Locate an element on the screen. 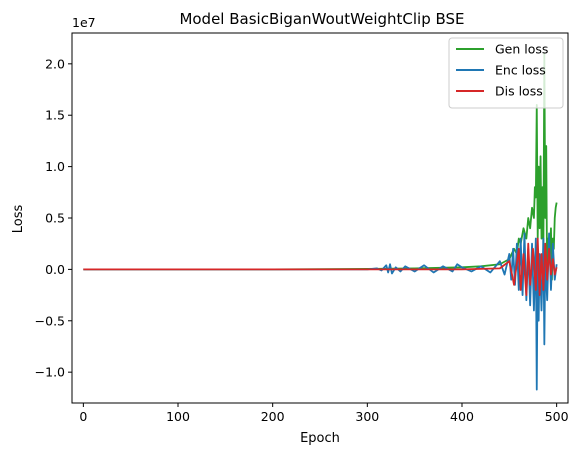 The width and height of the screenshot is (578, 455). x-tick-label: 300 is located at coordinates (367, 416).